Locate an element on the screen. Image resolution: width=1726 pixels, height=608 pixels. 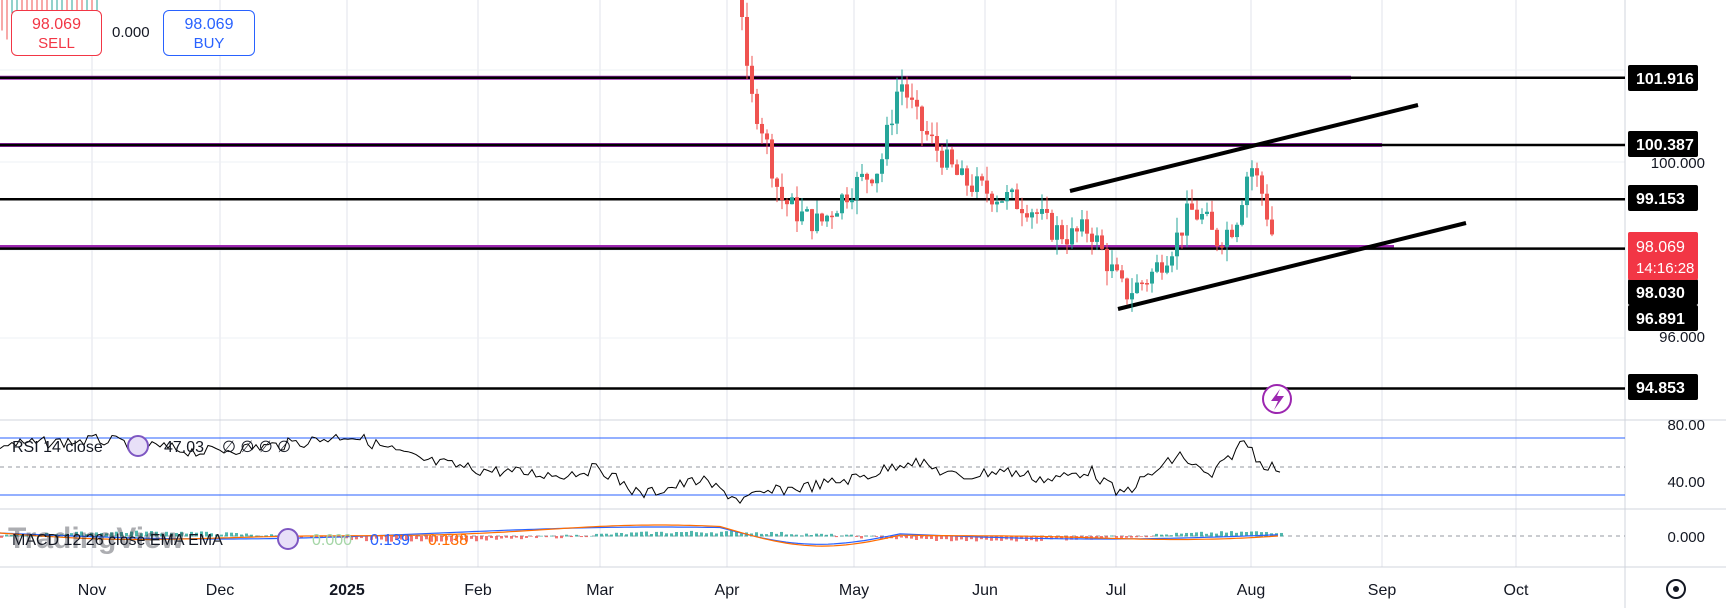
gear-icon is located at coordinates (1676, 589).